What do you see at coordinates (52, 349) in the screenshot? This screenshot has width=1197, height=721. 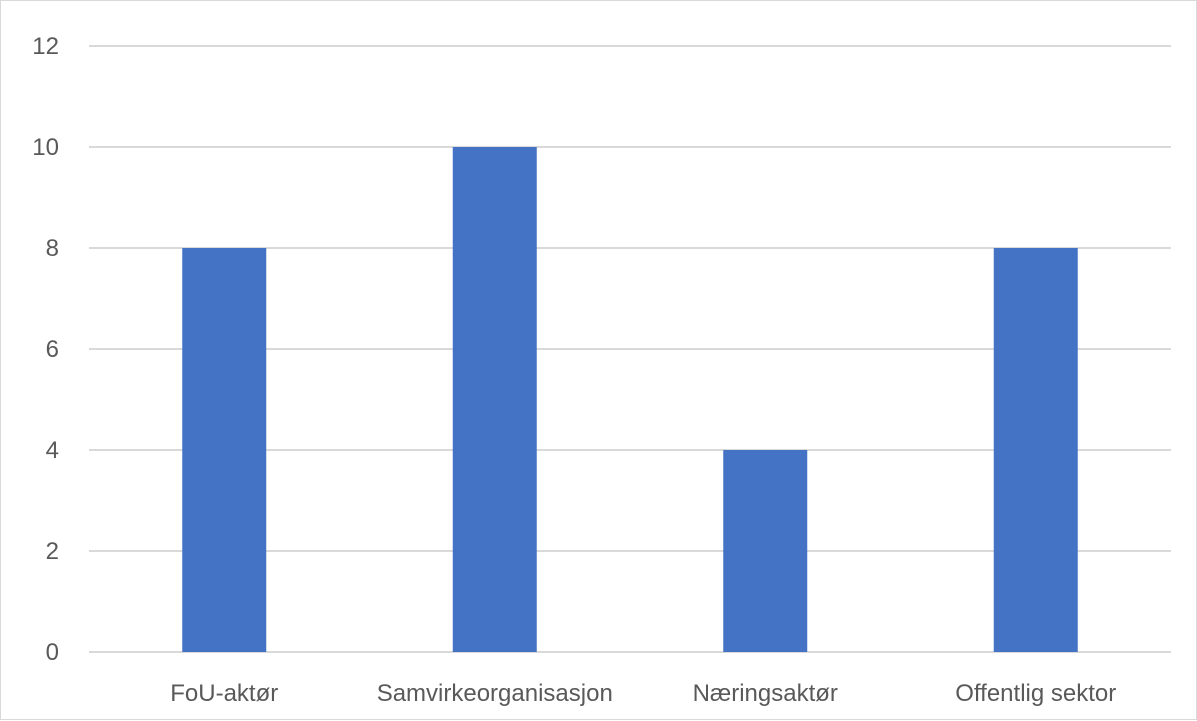 I see `y-tick-label: 6` at bounding box center [52, 349].